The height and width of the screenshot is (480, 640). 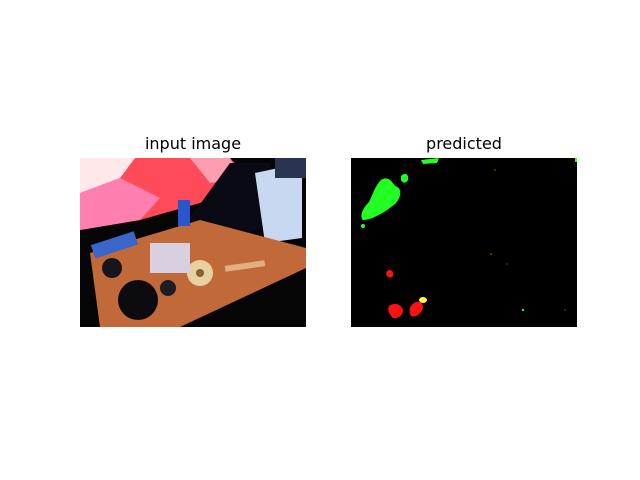 I want to click on red-blob-left, so click(x=395, y=311).